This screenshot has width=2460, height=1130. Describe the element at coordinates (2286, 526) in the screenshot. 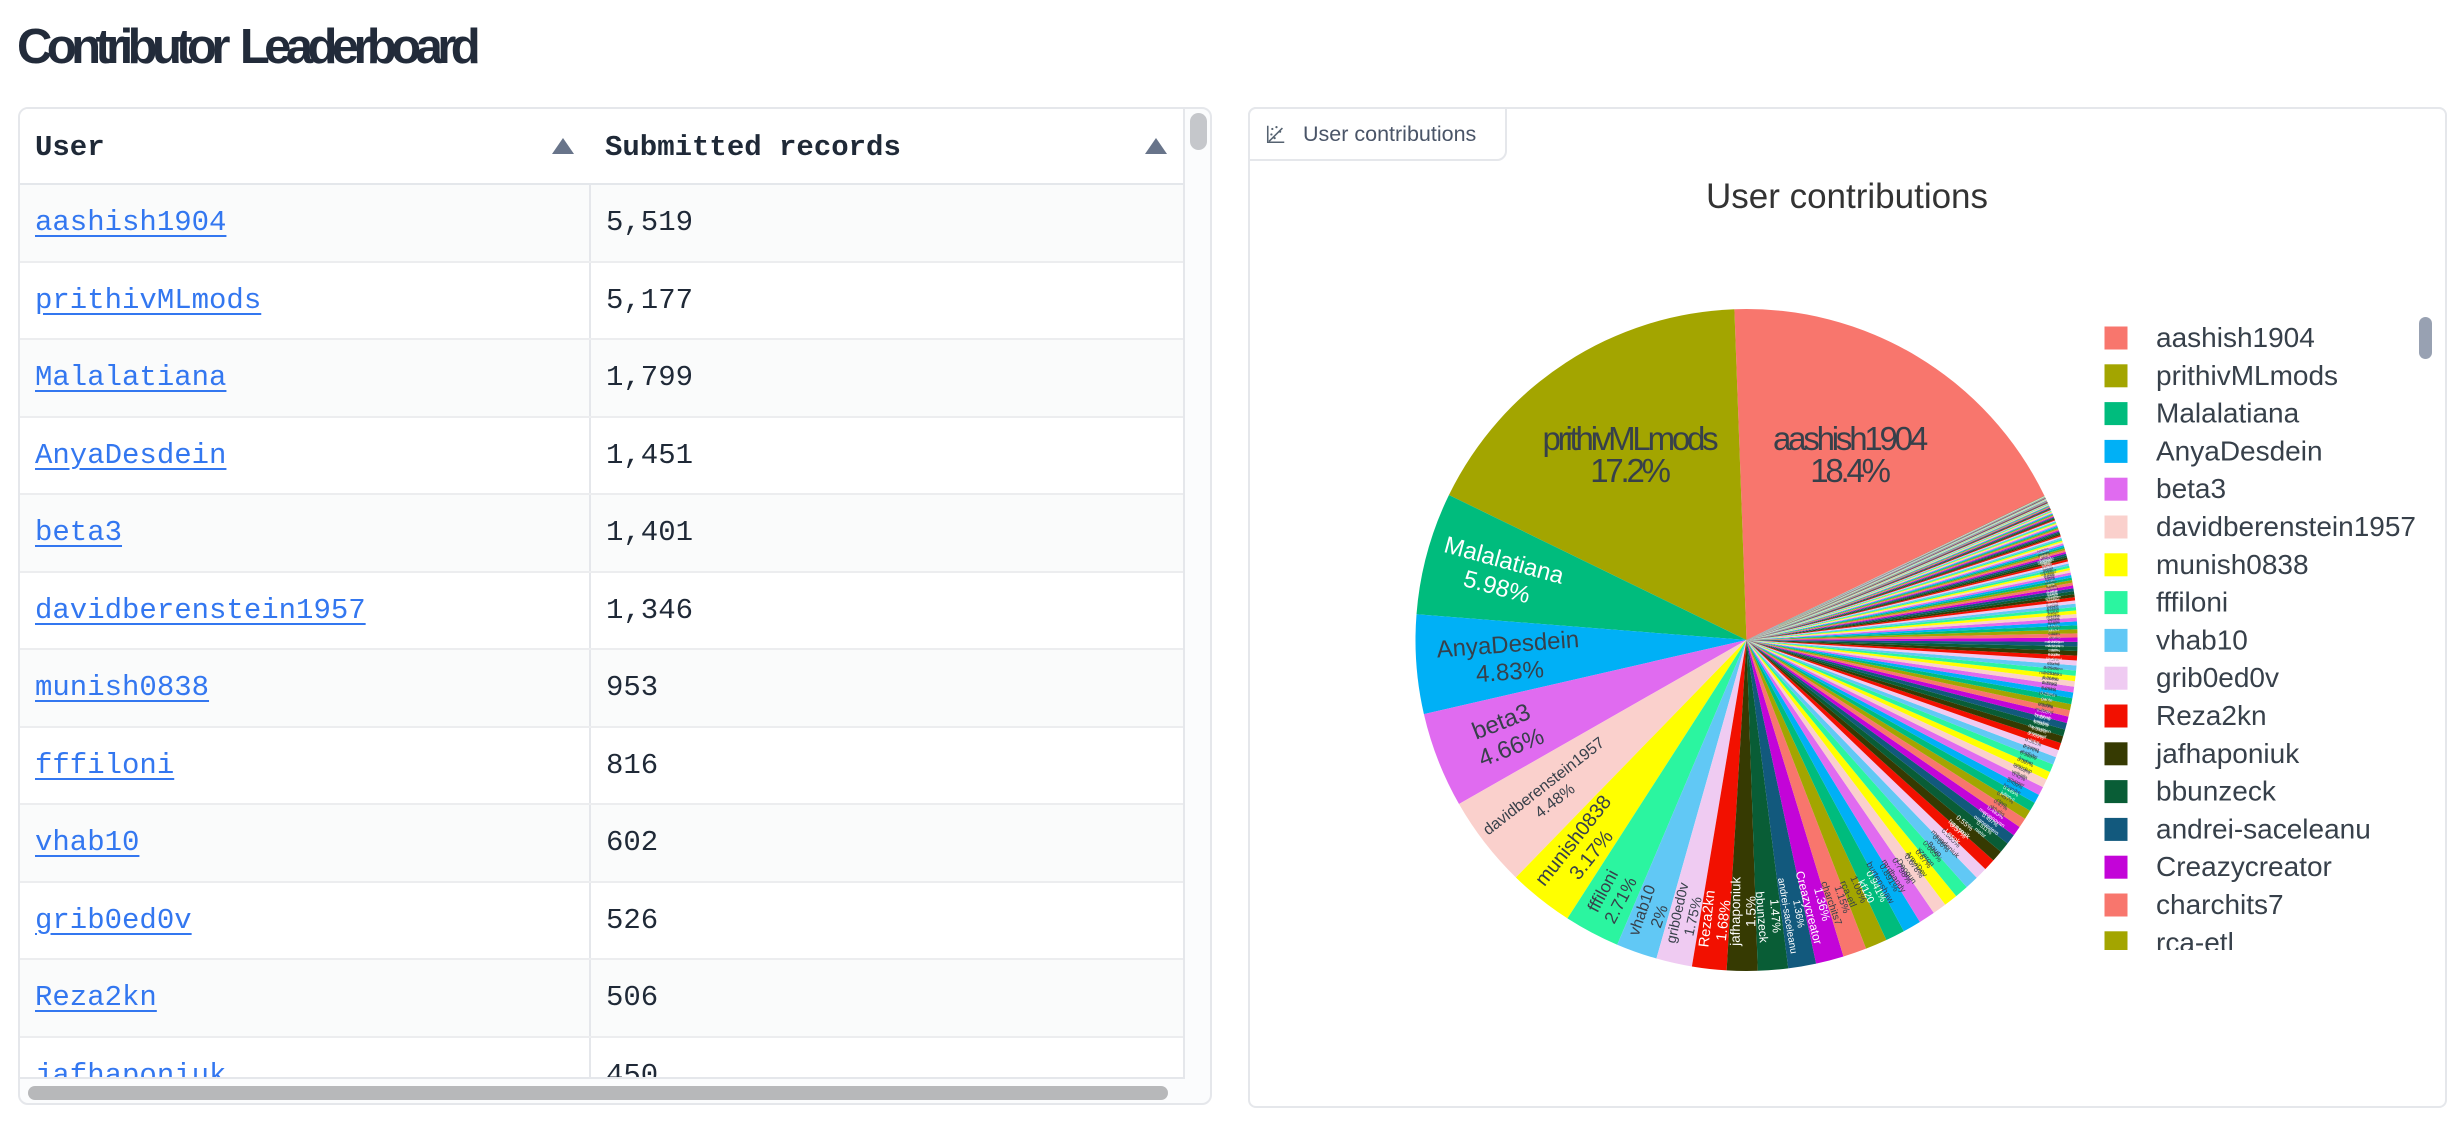

I see `svg-text: davidberenstein1957` at that location.